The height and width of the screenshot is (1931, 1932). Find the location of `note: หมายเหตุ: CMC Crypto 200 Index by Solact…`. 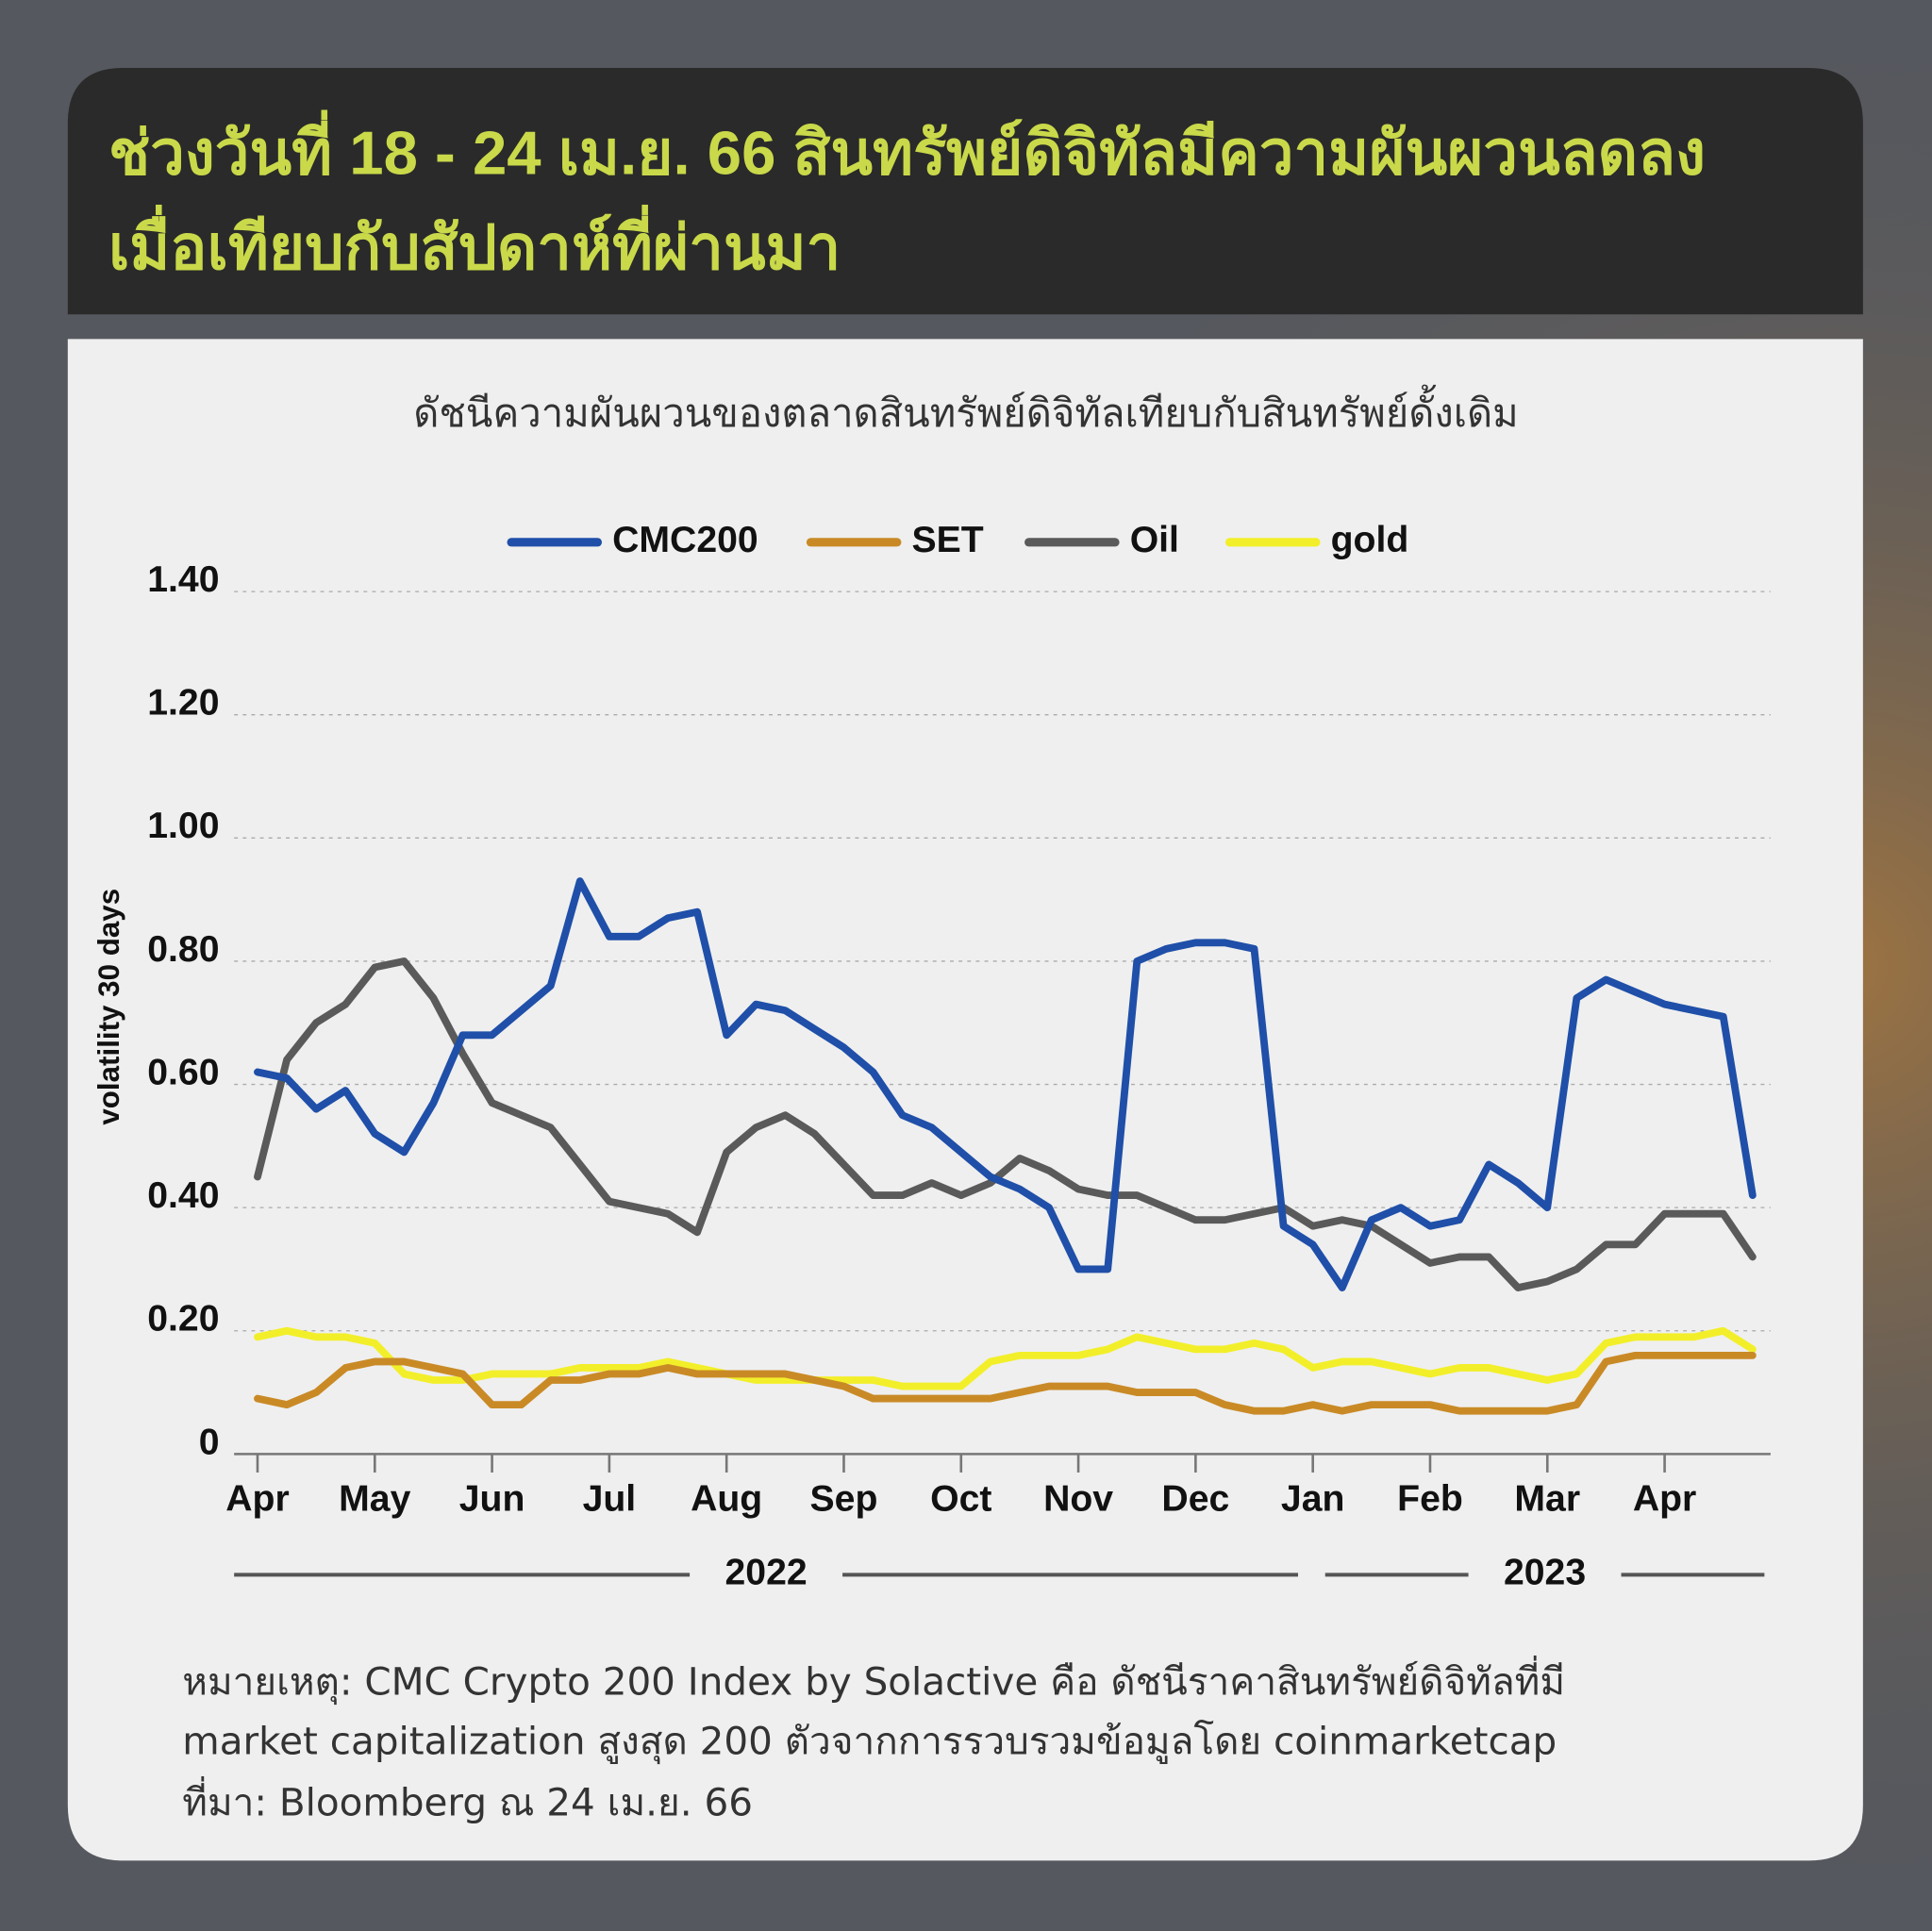

note: หมายเหตุ: CMC Crypto 200 Index by Solact… is located at coordinates (873, 1681).